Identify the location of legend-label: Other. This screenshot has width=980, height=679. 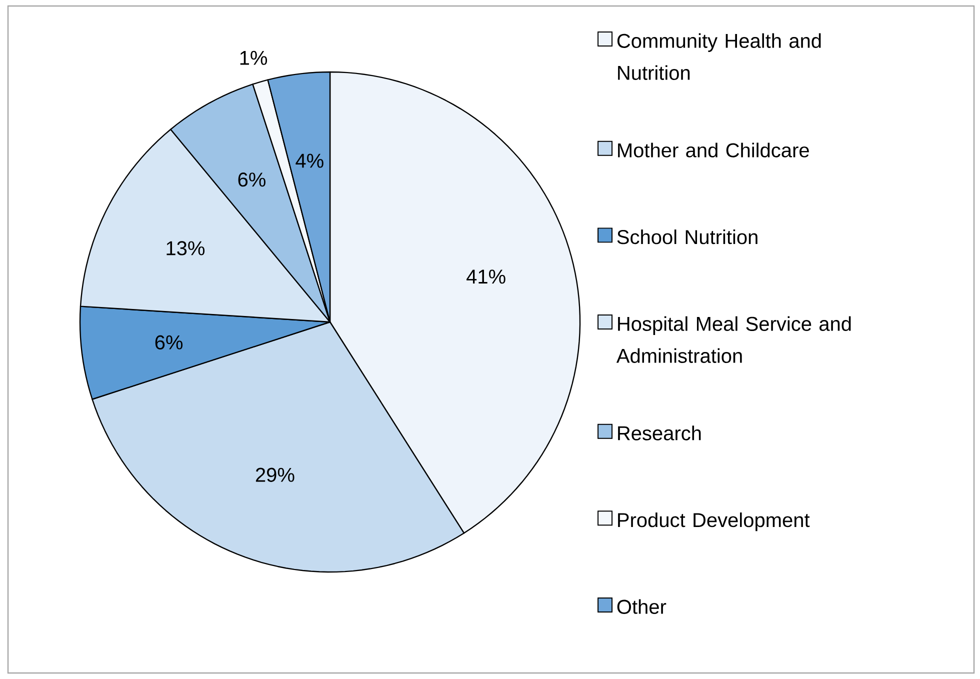
(641, 606).